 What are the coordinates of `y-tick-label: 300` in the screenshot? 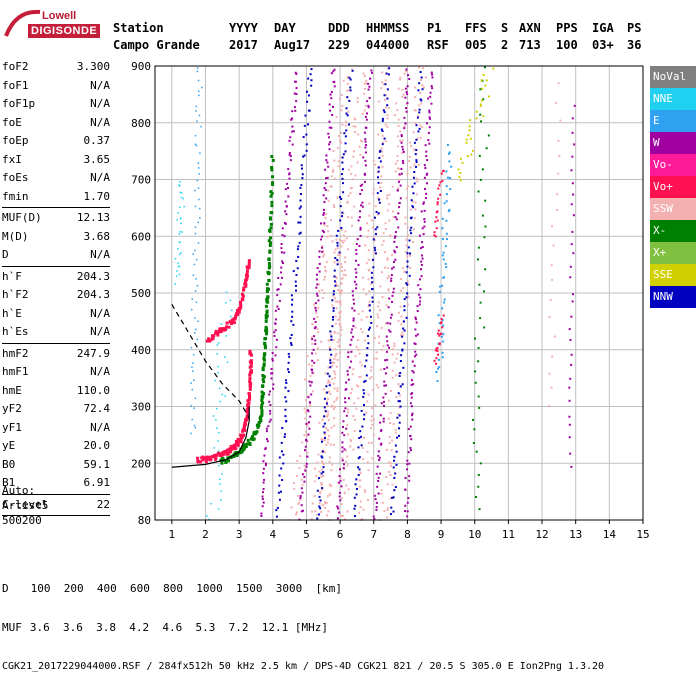 It's located at (141, 407).